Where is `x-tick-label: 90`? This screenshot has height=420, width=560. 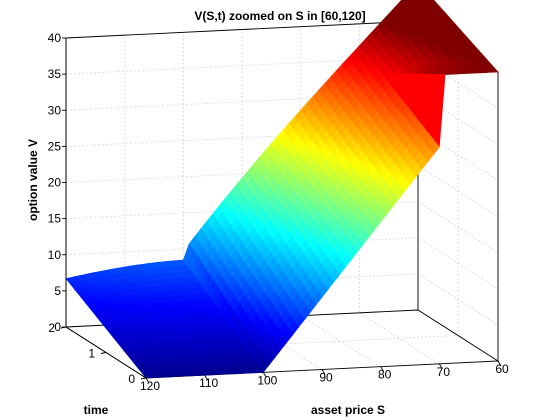 x-tick-label: 90 is located at coordinates (326, 378).